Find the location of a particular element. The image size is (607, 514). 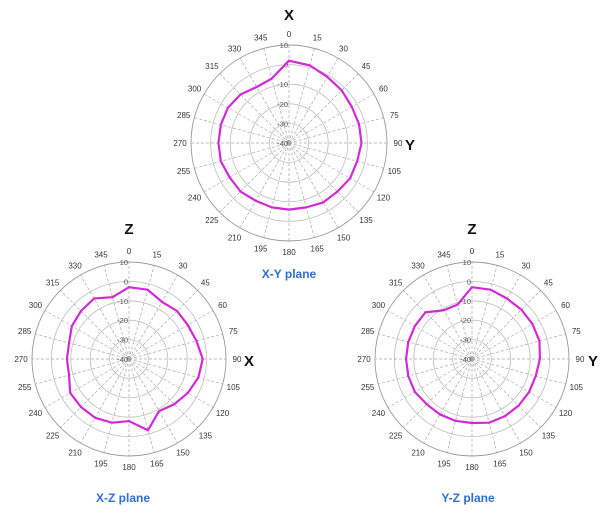

radial-tick-label: -10 is located at coordinates (465, 301).